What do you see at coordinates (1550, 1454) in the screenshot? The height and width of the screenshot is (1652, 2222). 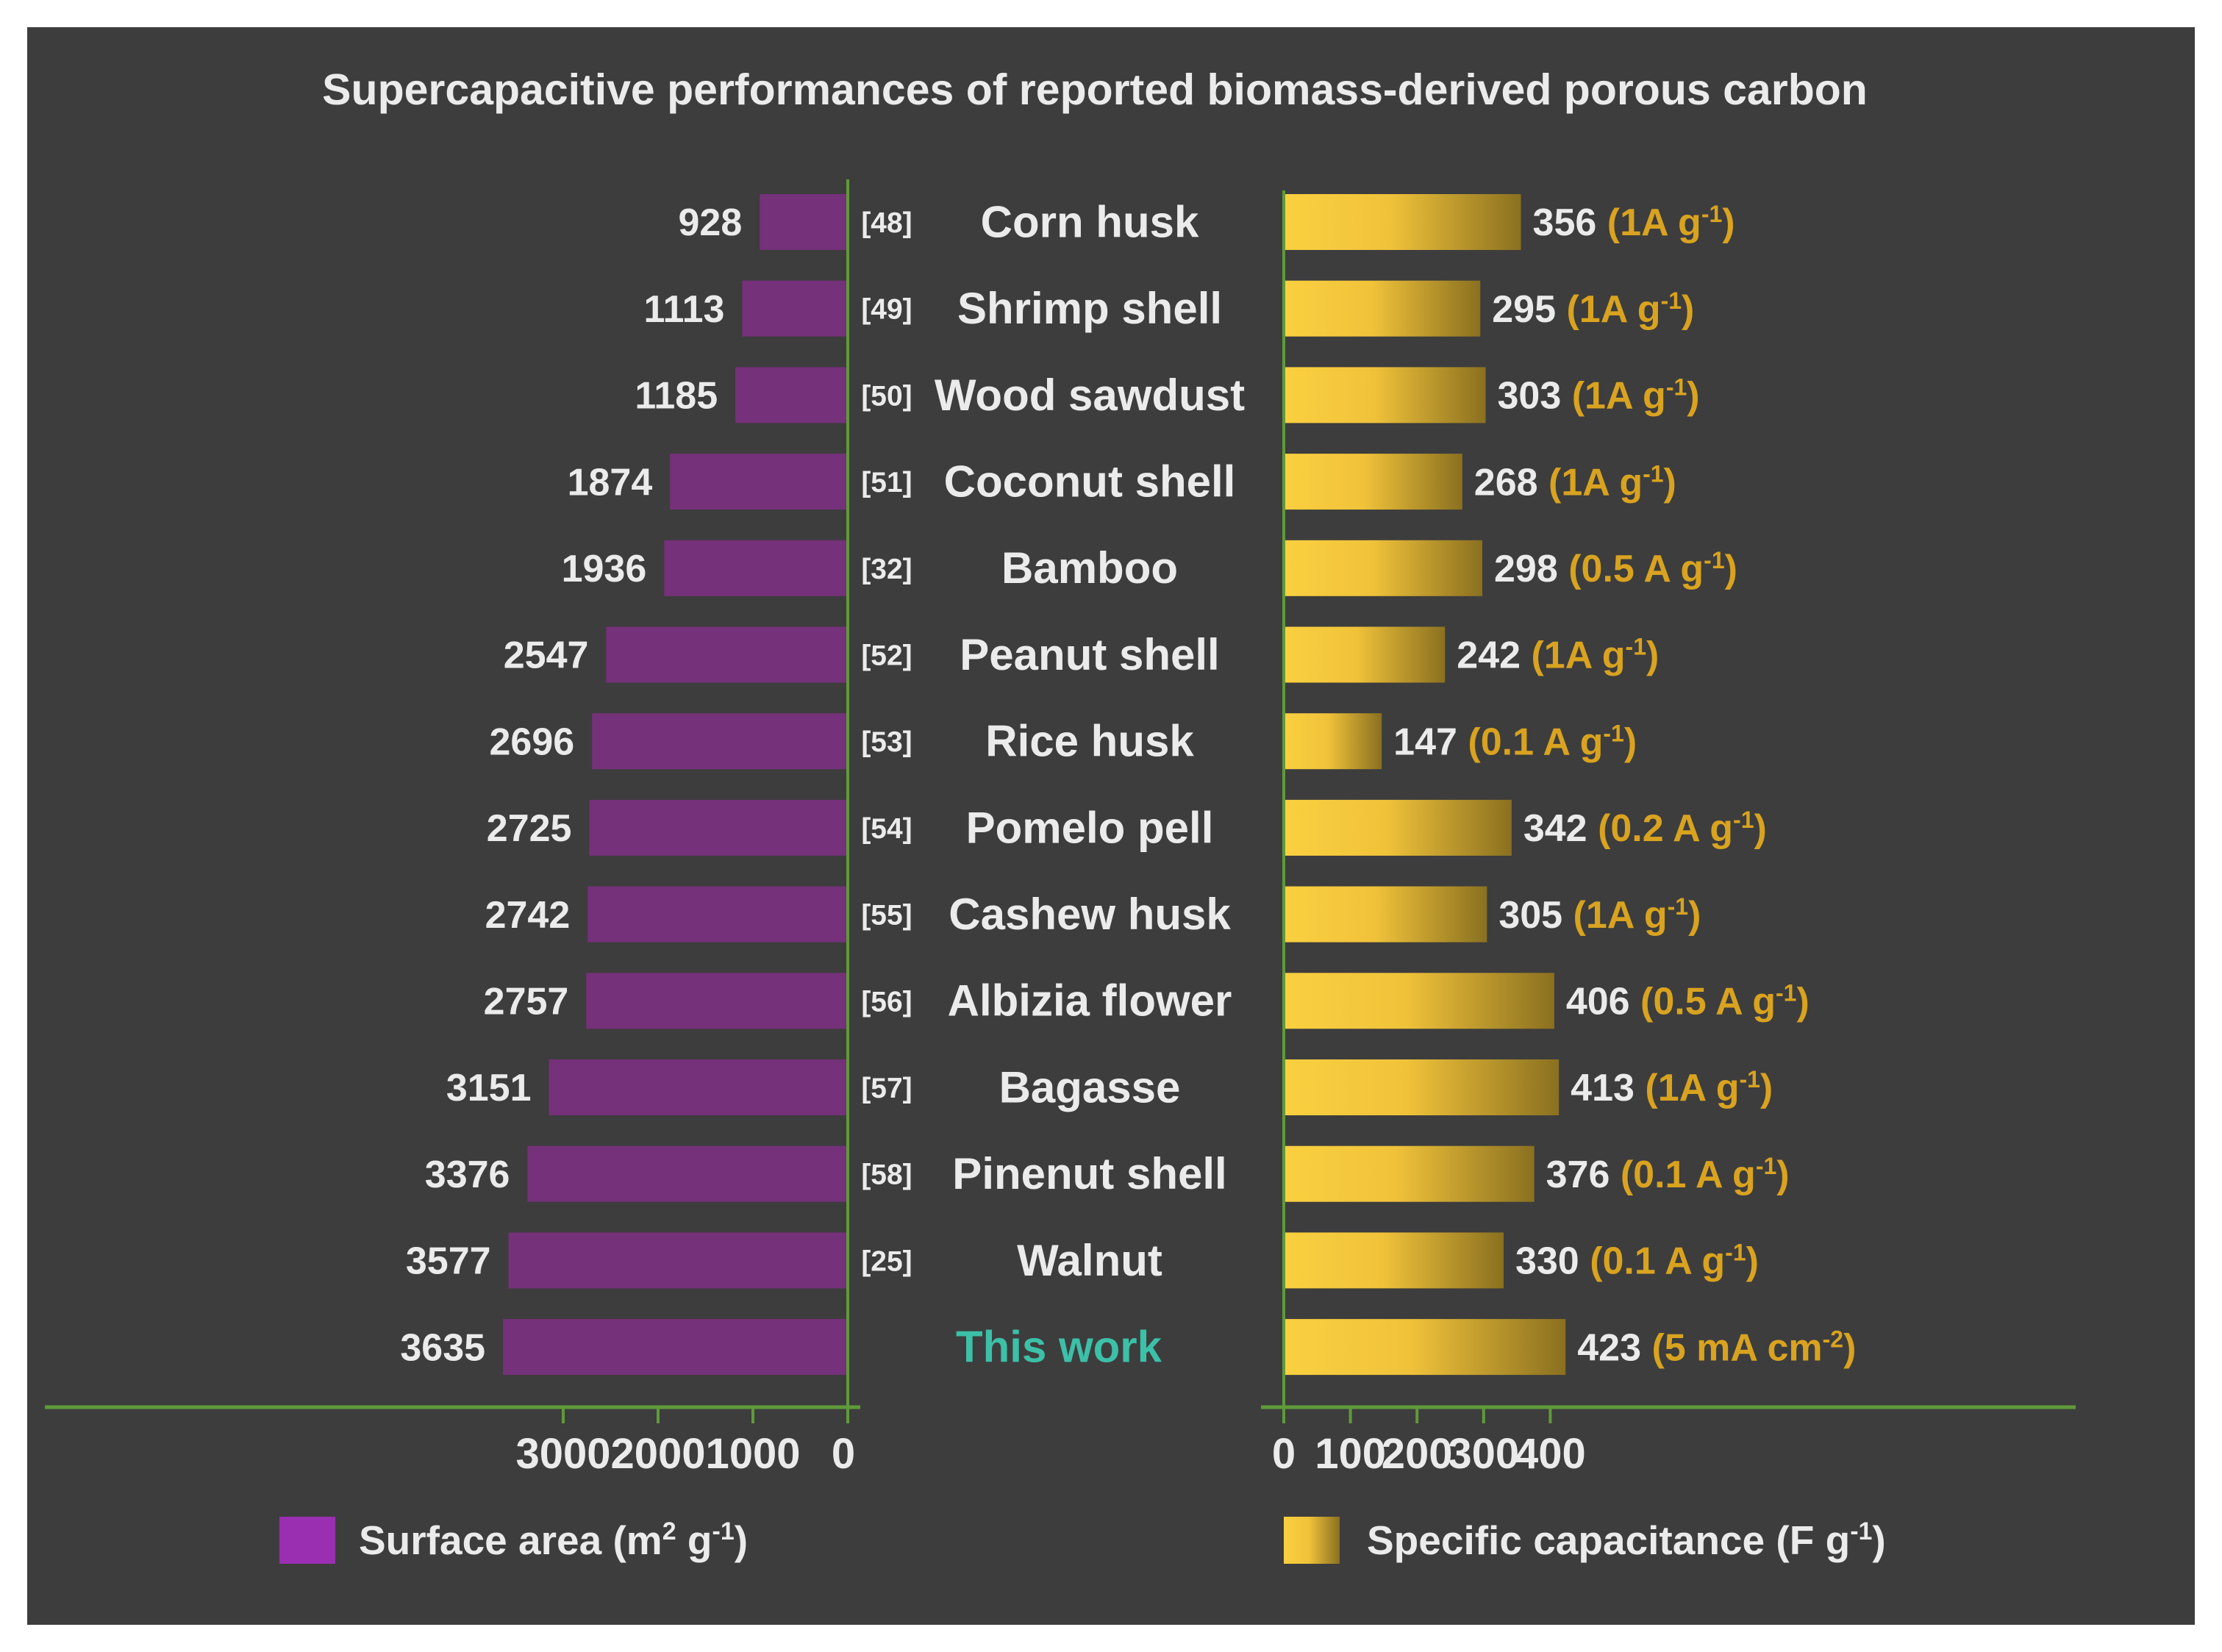 I see `right-tick-label: 400` at bounding box center [1550, 1454].